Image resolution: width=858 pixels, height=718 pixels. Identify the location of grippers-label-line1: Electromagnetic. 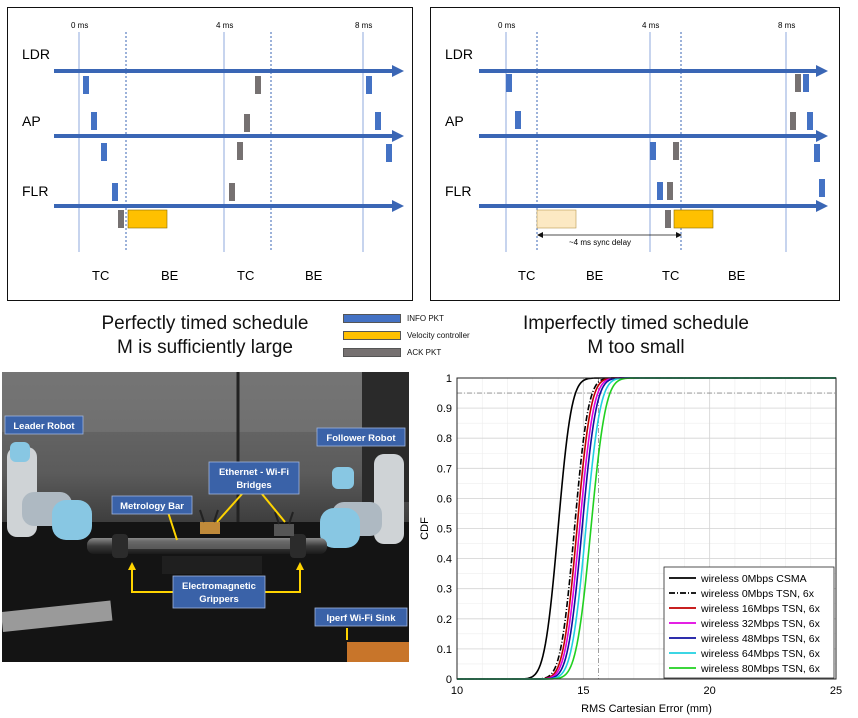
(219, 586).